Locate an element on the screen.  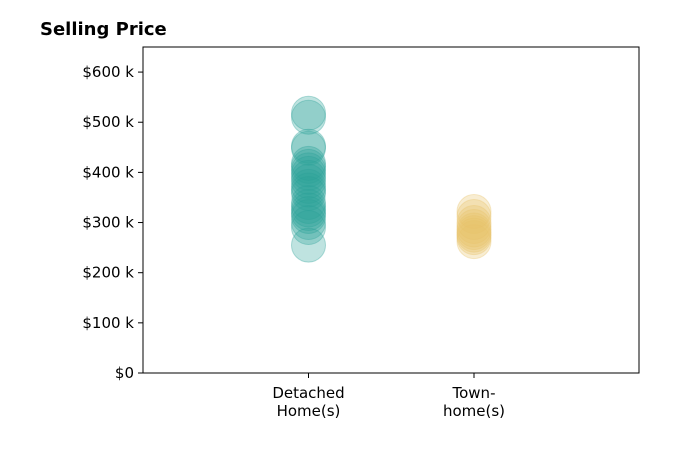
y-tick-label: $500 k is located at coordinates (108, 122).